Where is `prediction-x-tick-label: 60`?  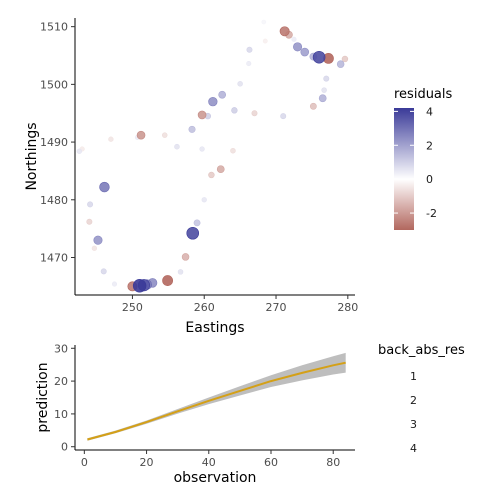
prediction-x-tick-label: 60 is located at coordinates (271, 462).